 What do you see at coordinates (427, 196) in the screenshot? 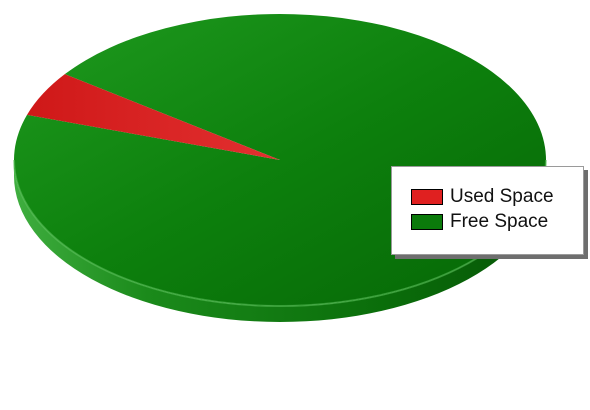
I see `legend-swatch-used-space` at bounding box center [427, 196].